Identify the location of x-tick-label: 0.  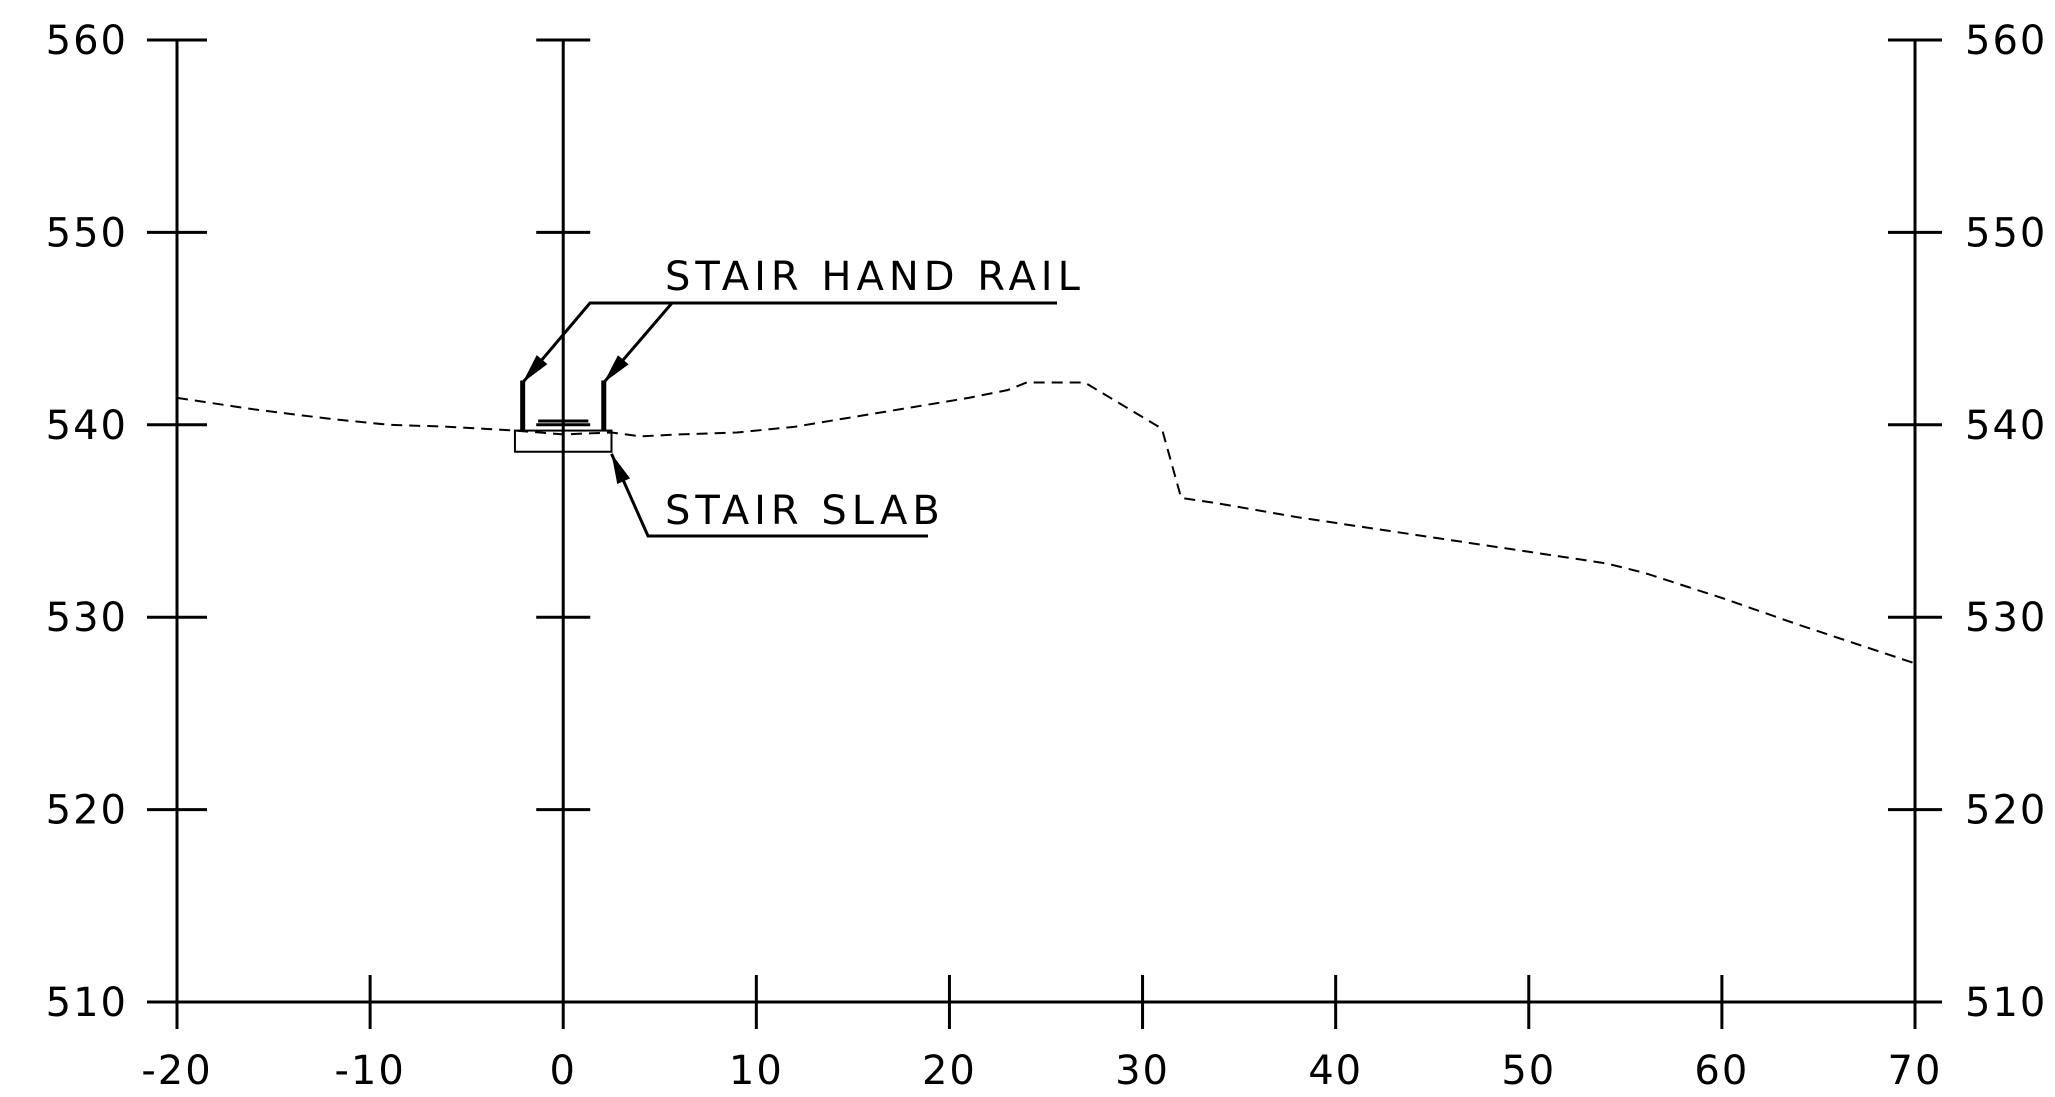
(562, 1070).